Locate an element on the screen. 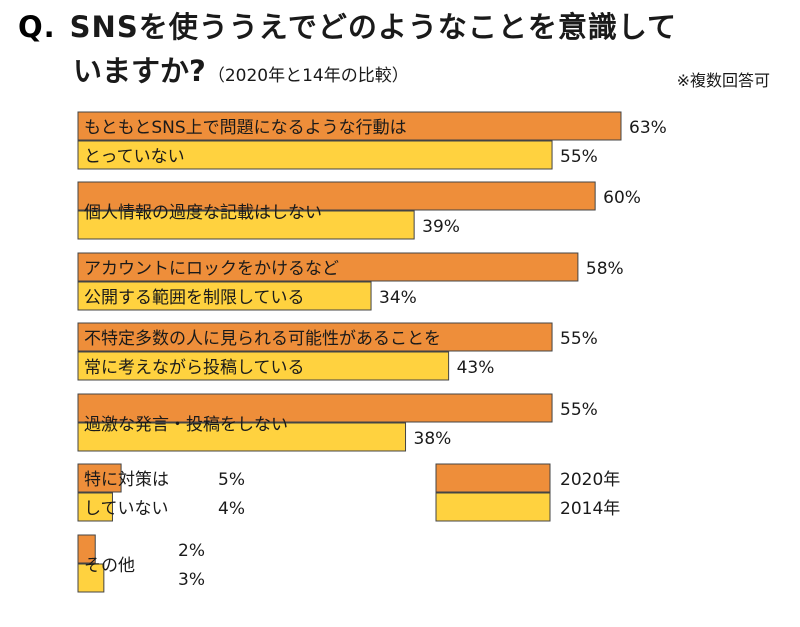 This screenshot has width=800, height=627. subtitle: （2020年と14年の比較） is located at coordinates (308, 76).